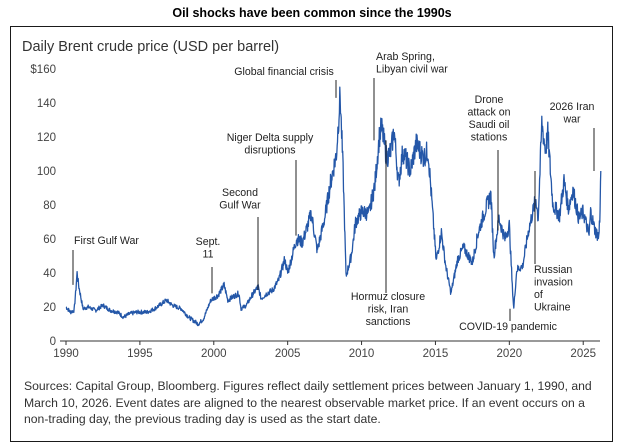 This screenshot has width=624, height=448. Describe the element at coordinates (66, 354) in the screenshot. I see `x-tick-label: 1990` at that location.